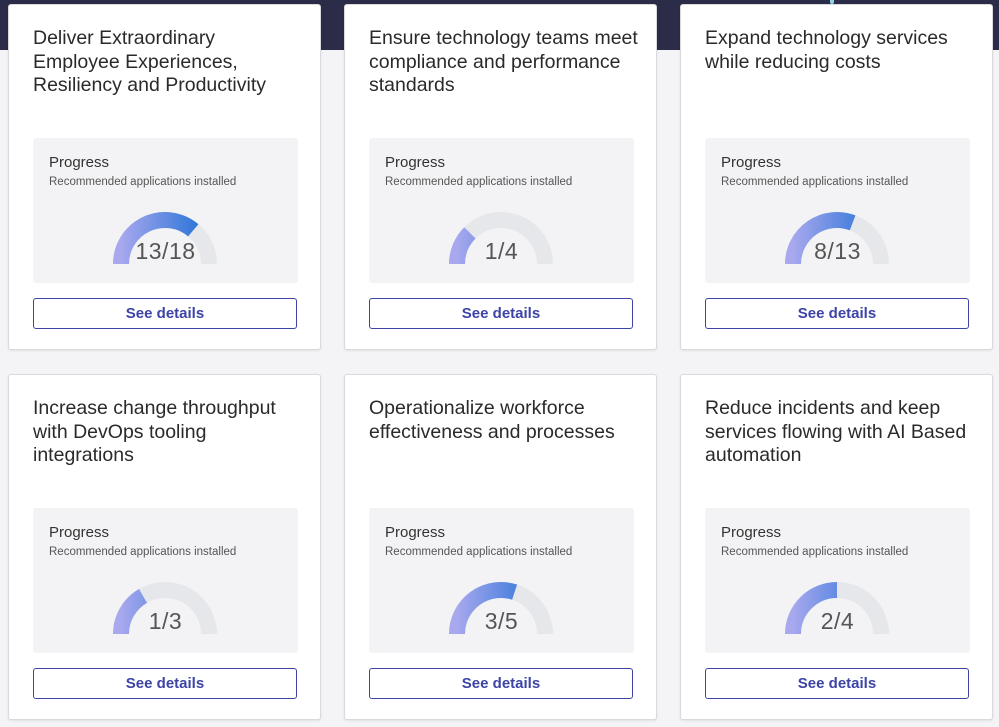  I want to click on progress-value: 1/4, so click(501, 251).